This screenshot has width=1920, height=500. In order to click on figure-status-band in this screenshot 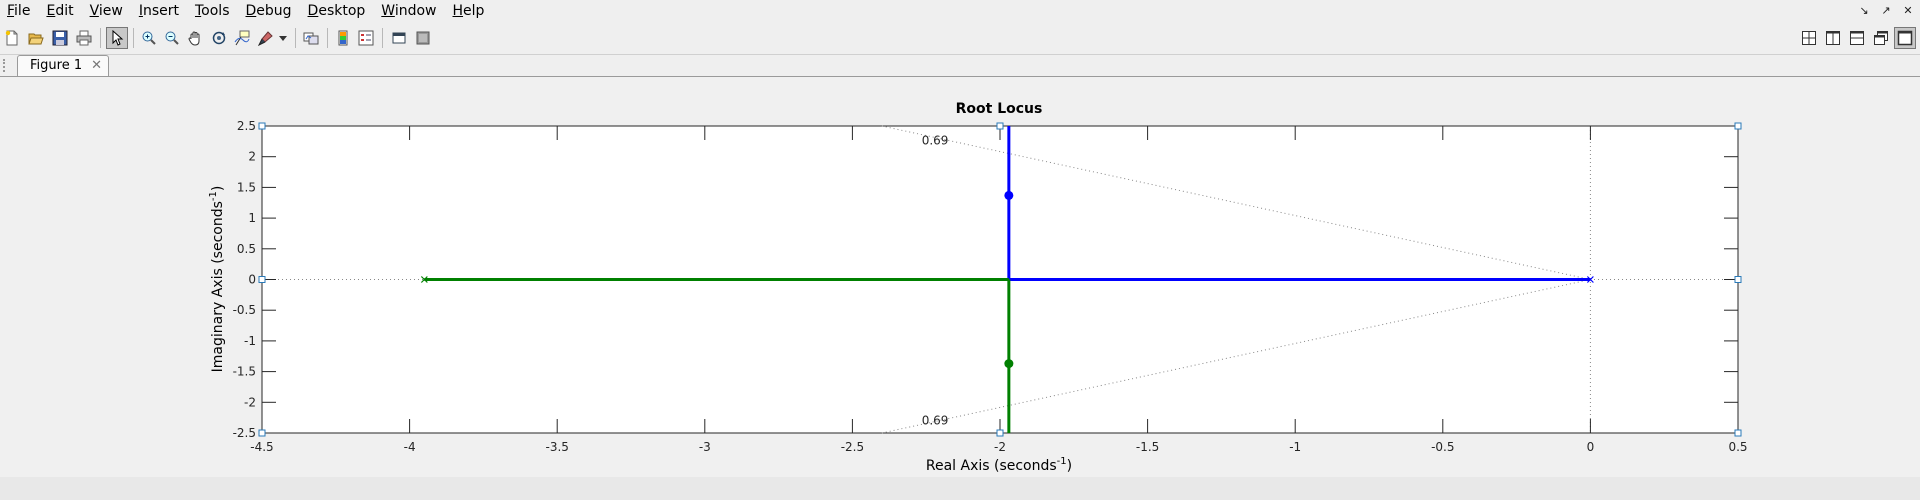, I will do `click(960, 488)`.